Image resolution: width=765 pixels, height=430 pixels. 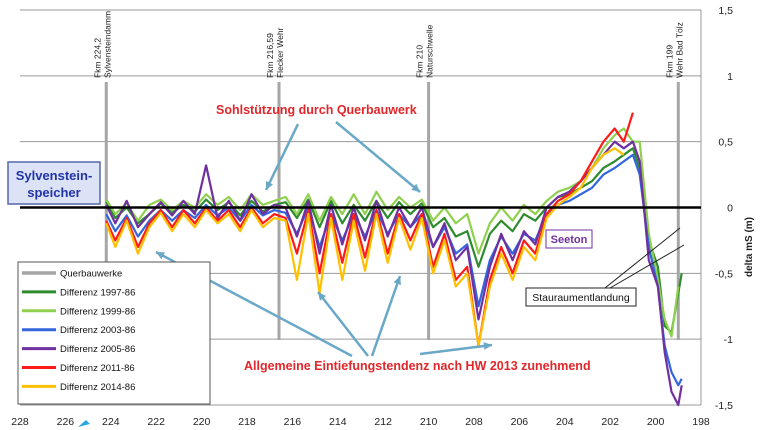 I want to click on legend-entry: Differenz 1999-86, so click(x=97, y=311).